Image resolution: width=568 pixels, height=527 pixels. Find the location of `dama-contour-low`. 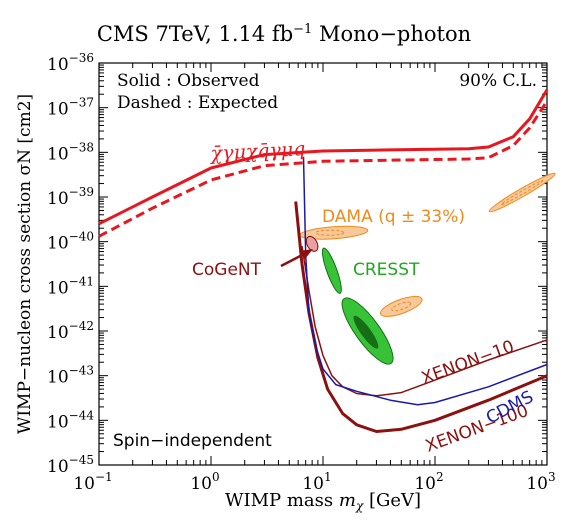

dama-contour-low is located at coordinates (330, 232).